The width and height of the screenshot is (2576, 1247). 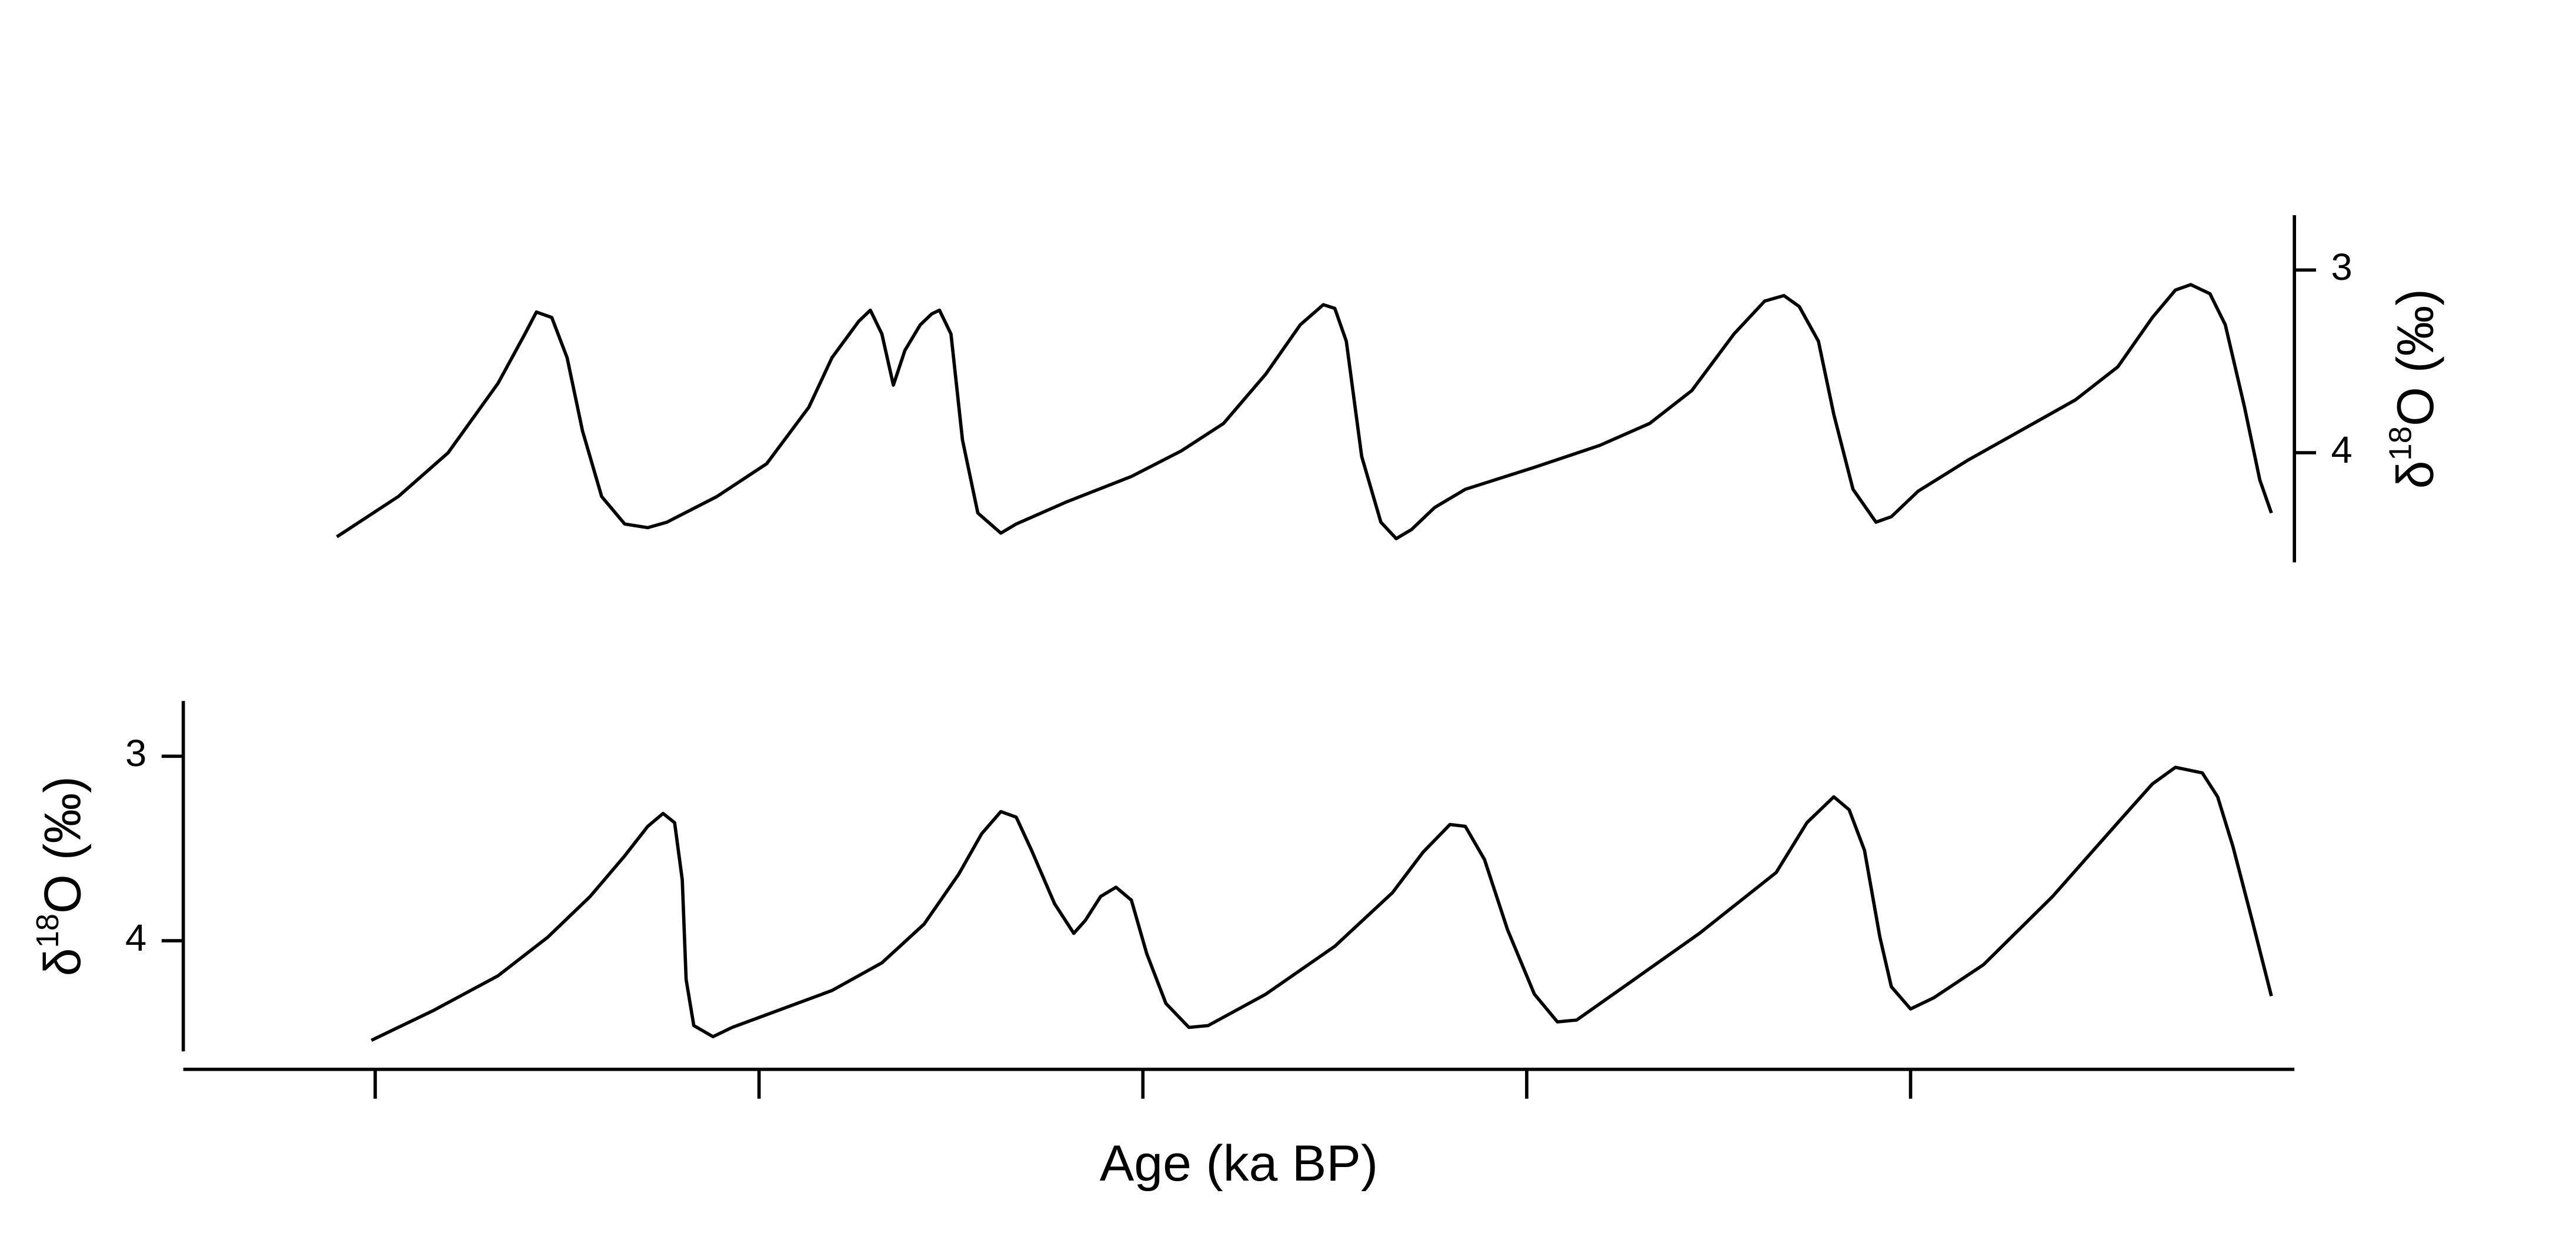 What do you see at coordinates (1239, 1163) in the screenshot?
I see `x-axis-label: Age (ka BP)` at bounding box center [1239, 1163].